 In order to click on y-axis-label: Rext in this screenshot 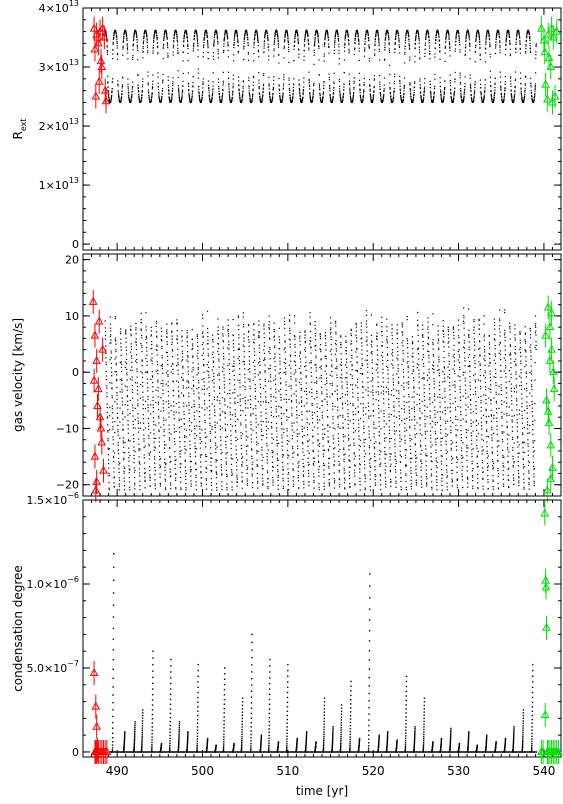, I will do `click(19, 129)`.